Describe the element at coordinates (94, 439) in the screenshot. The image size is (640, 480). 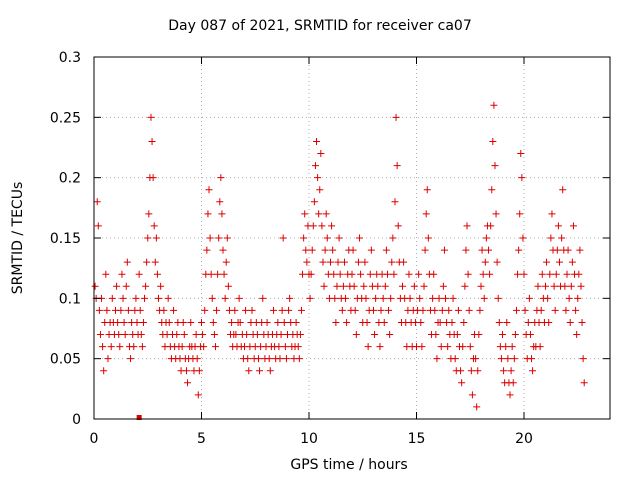
I see `x-tick-label: 0` at that location.